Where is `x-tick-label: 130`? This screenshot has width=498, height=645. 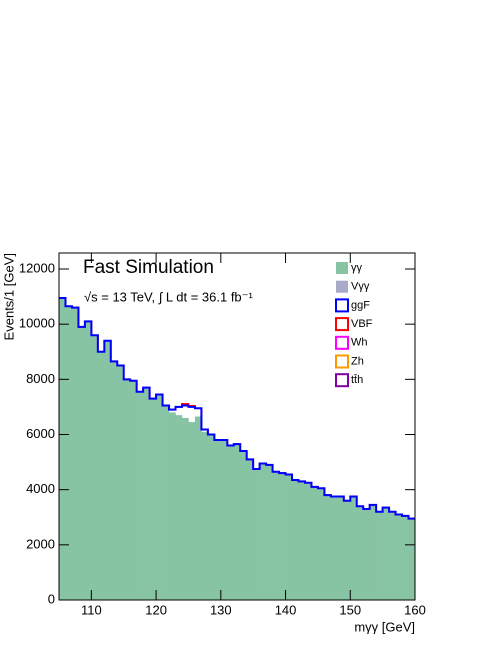 x-tick-label: 130 is located at coordinates (221, 609).